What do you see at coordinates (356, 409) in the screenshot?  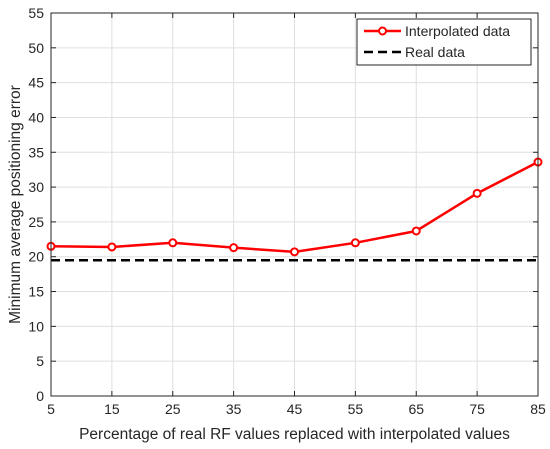 I see `x-tick-label: 55` at bounding box center [356, 409].